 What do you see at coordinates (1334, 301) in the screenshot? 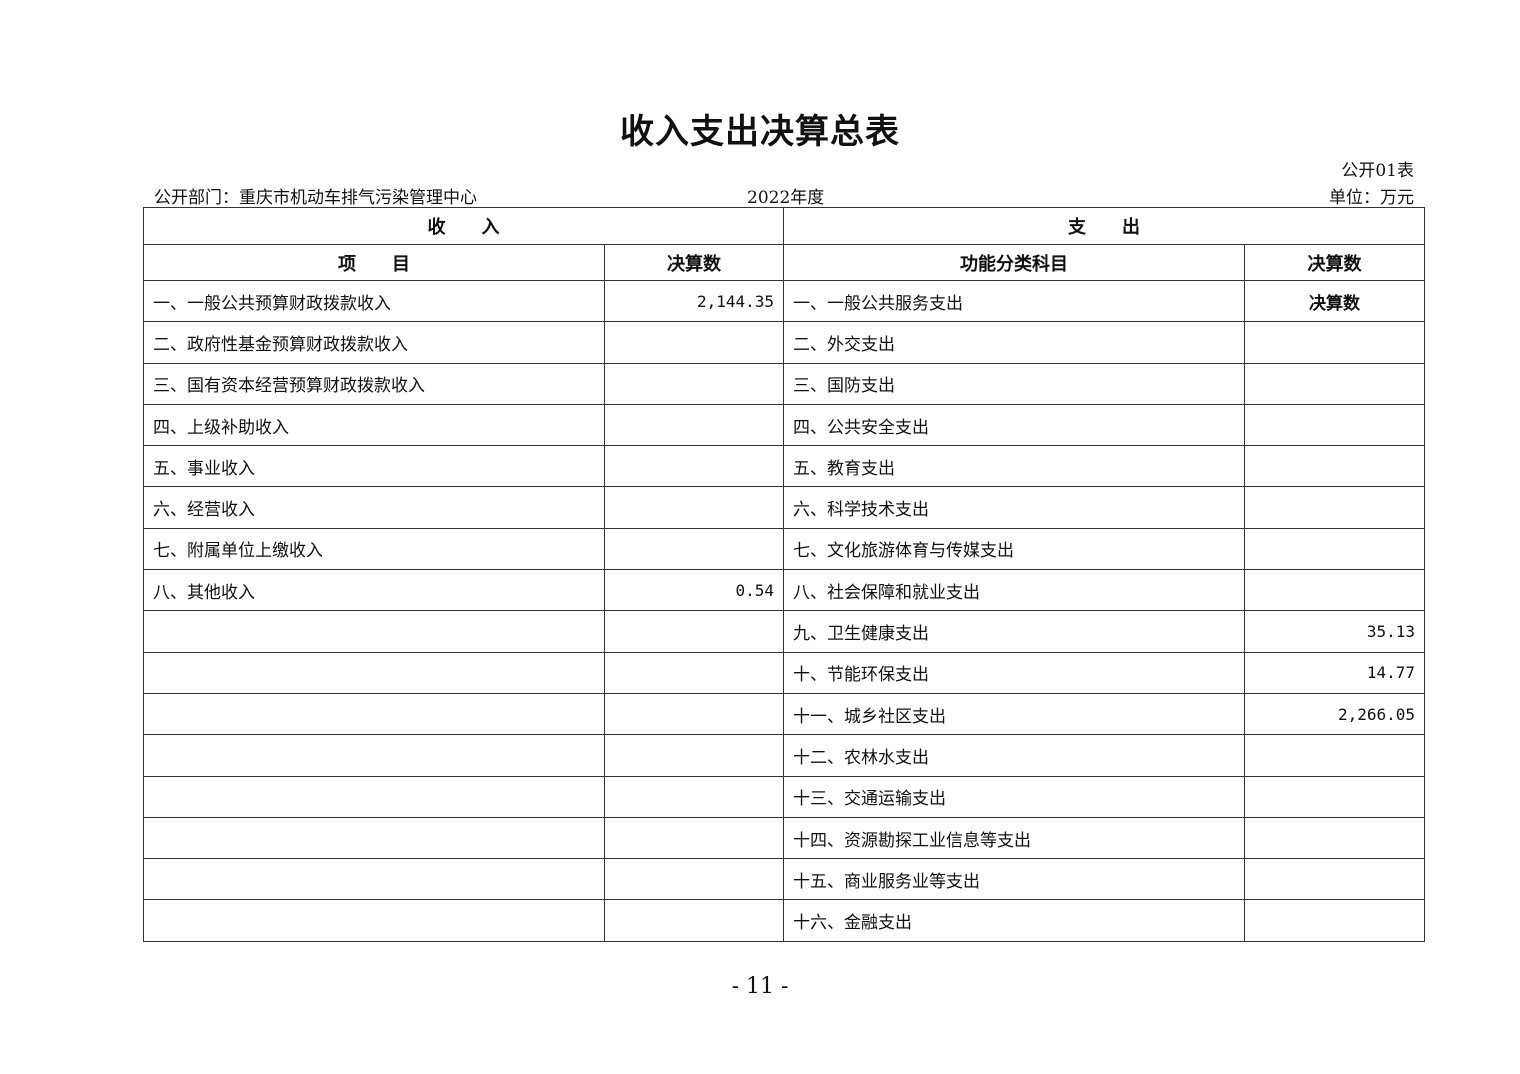
I see `expense-amount-cell: 决算数` at bounding box center [1334, 301].